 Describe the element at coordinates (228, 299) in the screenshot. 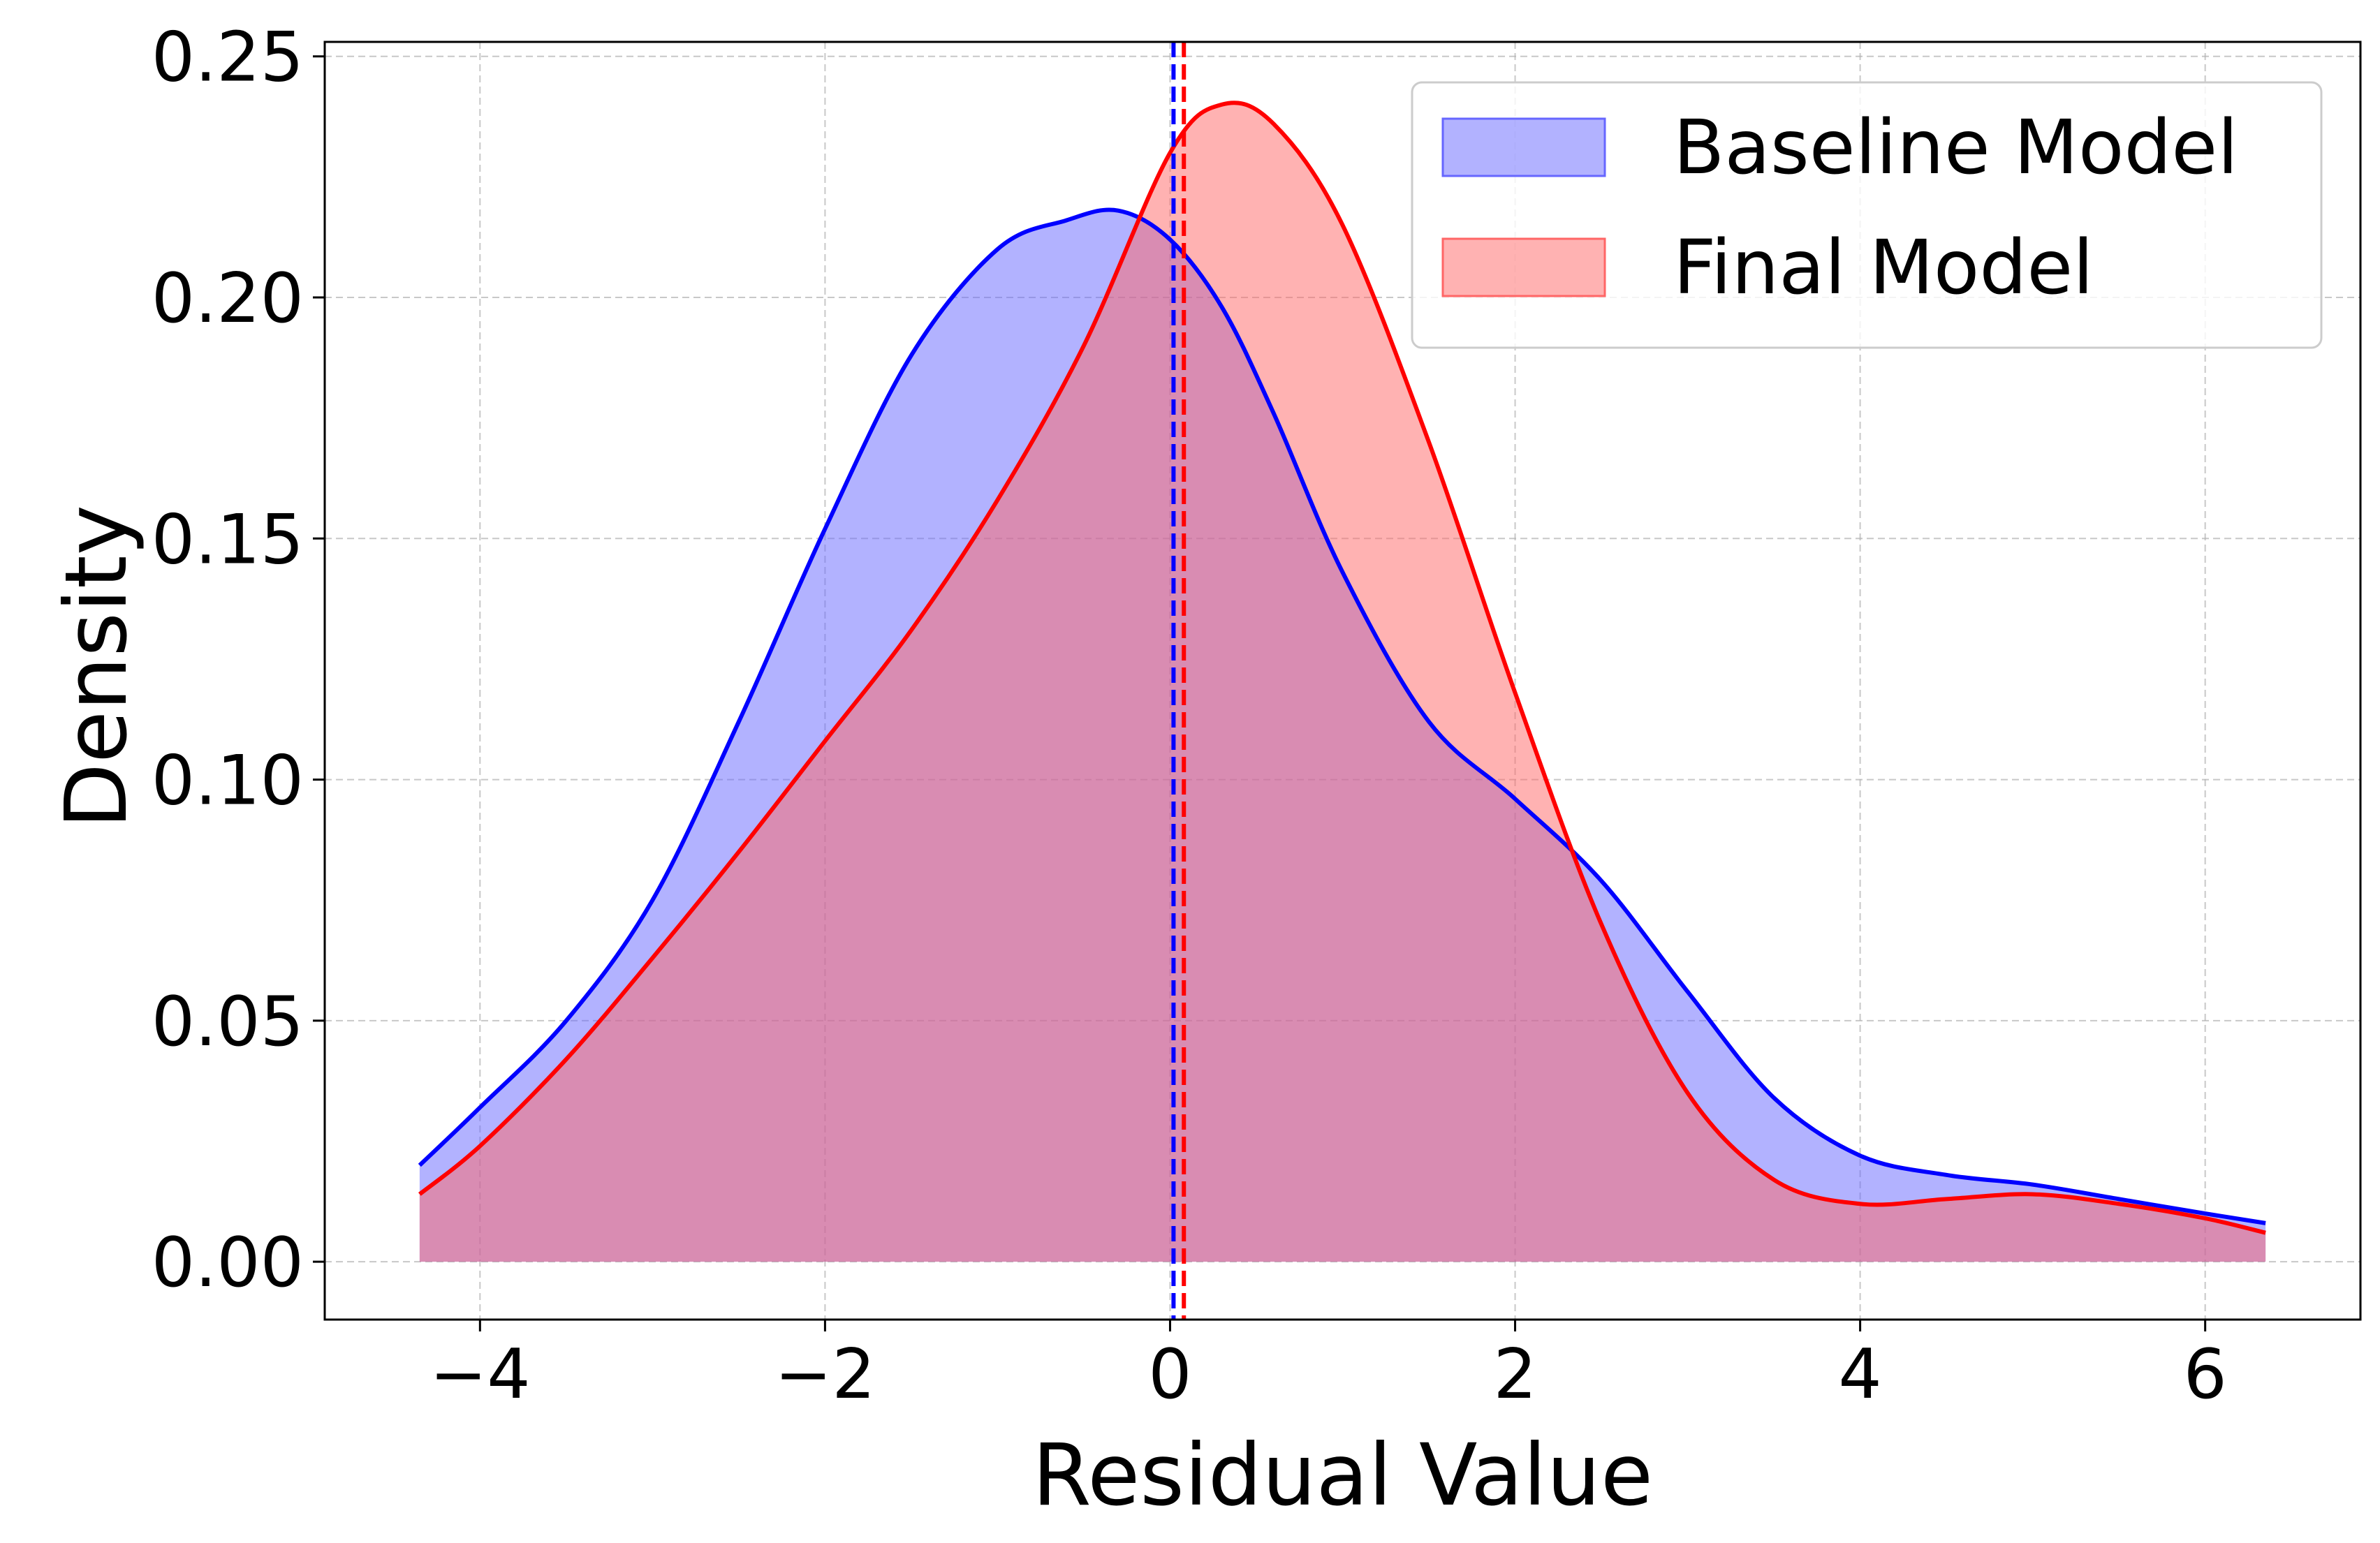

I see `y-tick-label: 0.20` at that location.